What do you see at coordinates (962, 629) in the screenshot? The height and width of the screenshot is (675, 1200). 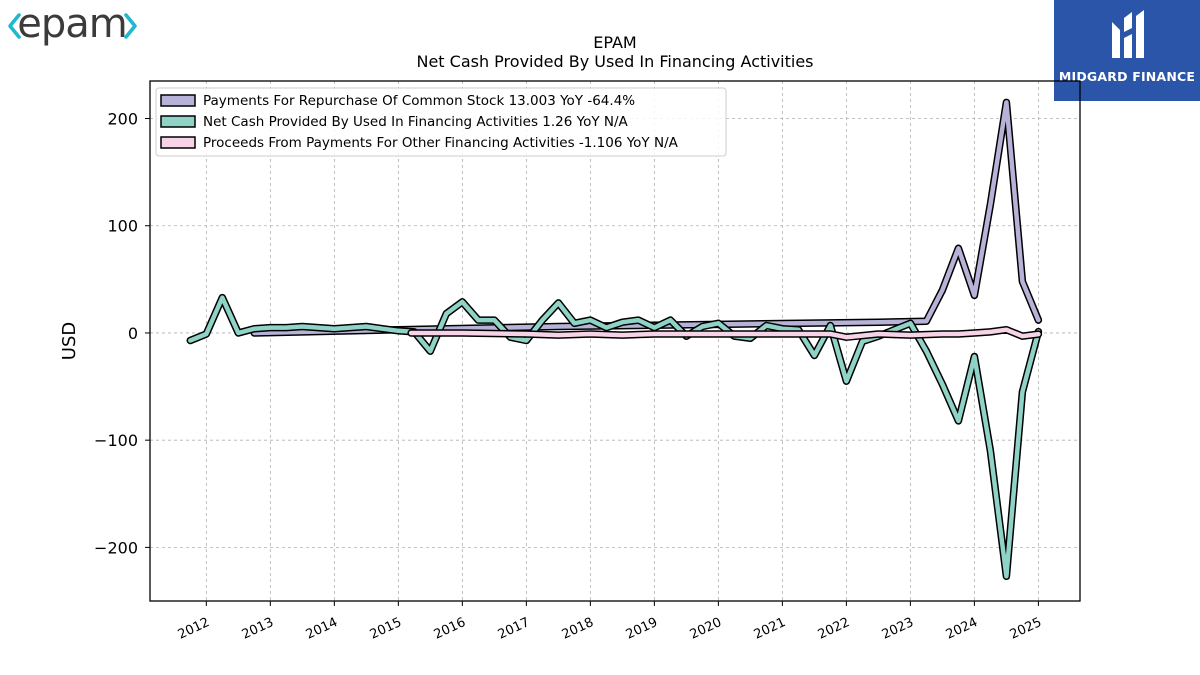 I see `x-tick-label: 2024` at bounding box center [962, 629].